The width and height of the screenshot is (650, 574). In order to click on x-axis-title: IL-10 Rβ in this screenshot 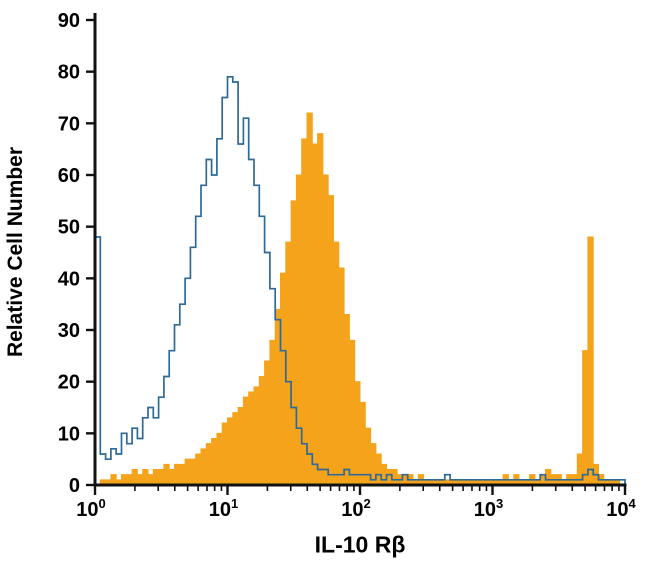, I will do `click(360, 544)`.